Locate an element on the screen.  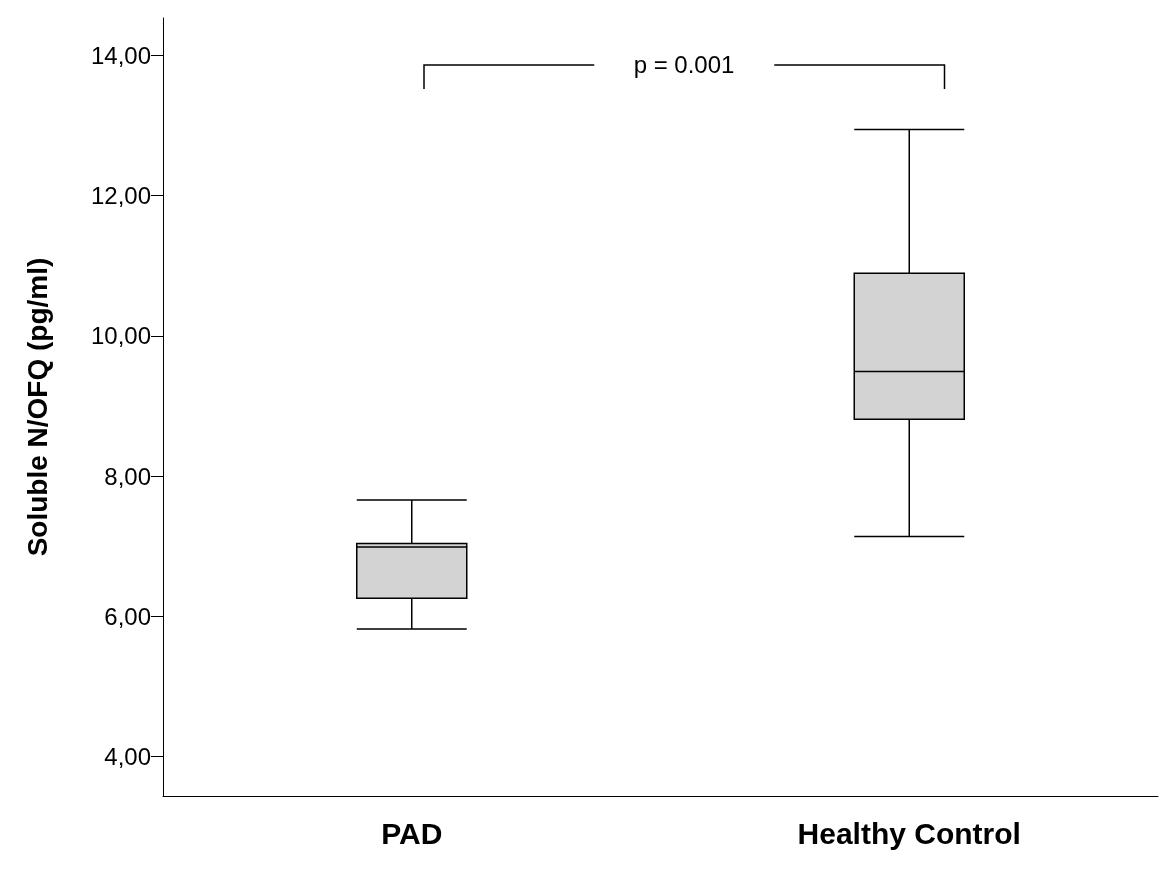
annotation: p = 0.001 is located at coordinates (684, 65).